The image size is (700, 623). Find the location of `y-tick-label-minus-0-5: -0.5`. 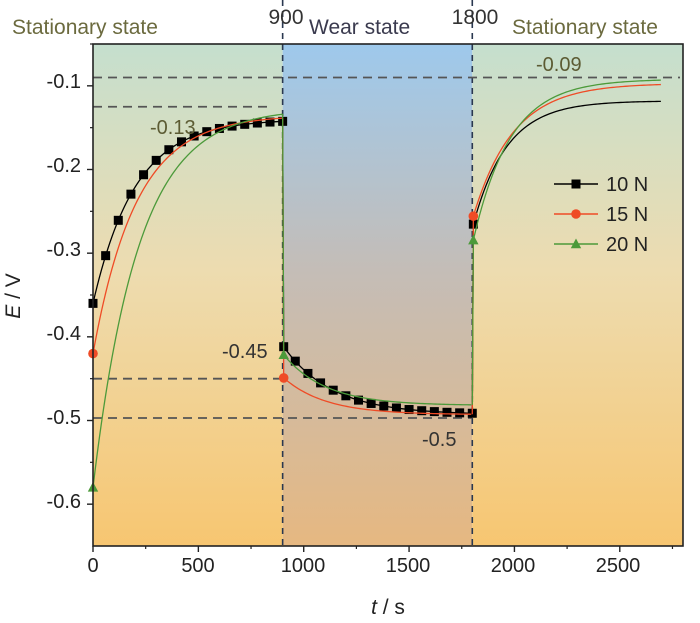

y-tick-label-minus-0-5: -0.5 is located at coordinates (64, 418).